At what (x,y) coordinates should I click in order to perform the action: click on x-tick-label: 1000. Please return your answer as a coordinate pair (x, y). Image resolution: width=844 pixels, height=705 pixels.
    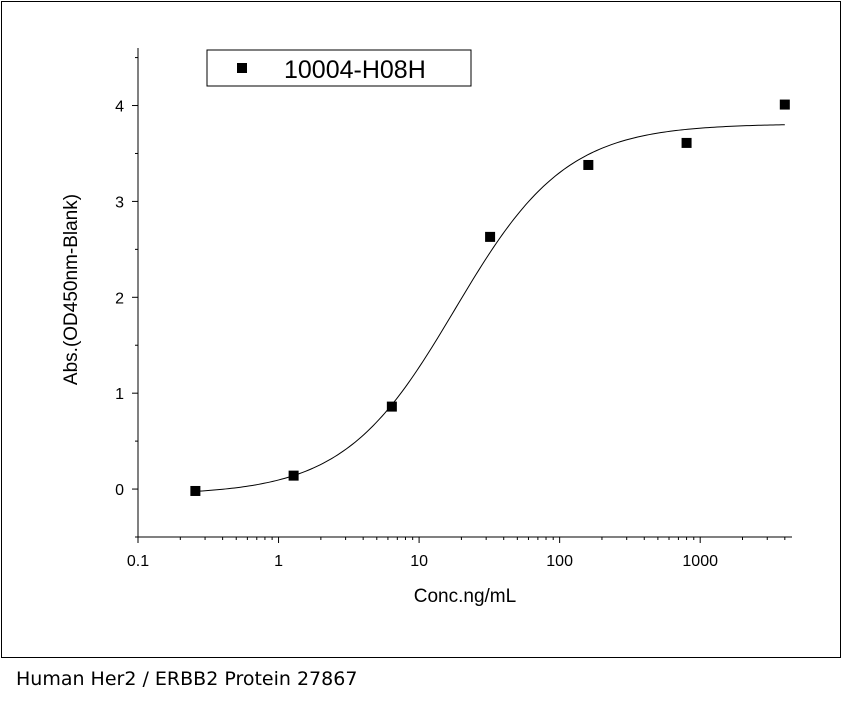
    Looking at the image, I should click on (700, 561).